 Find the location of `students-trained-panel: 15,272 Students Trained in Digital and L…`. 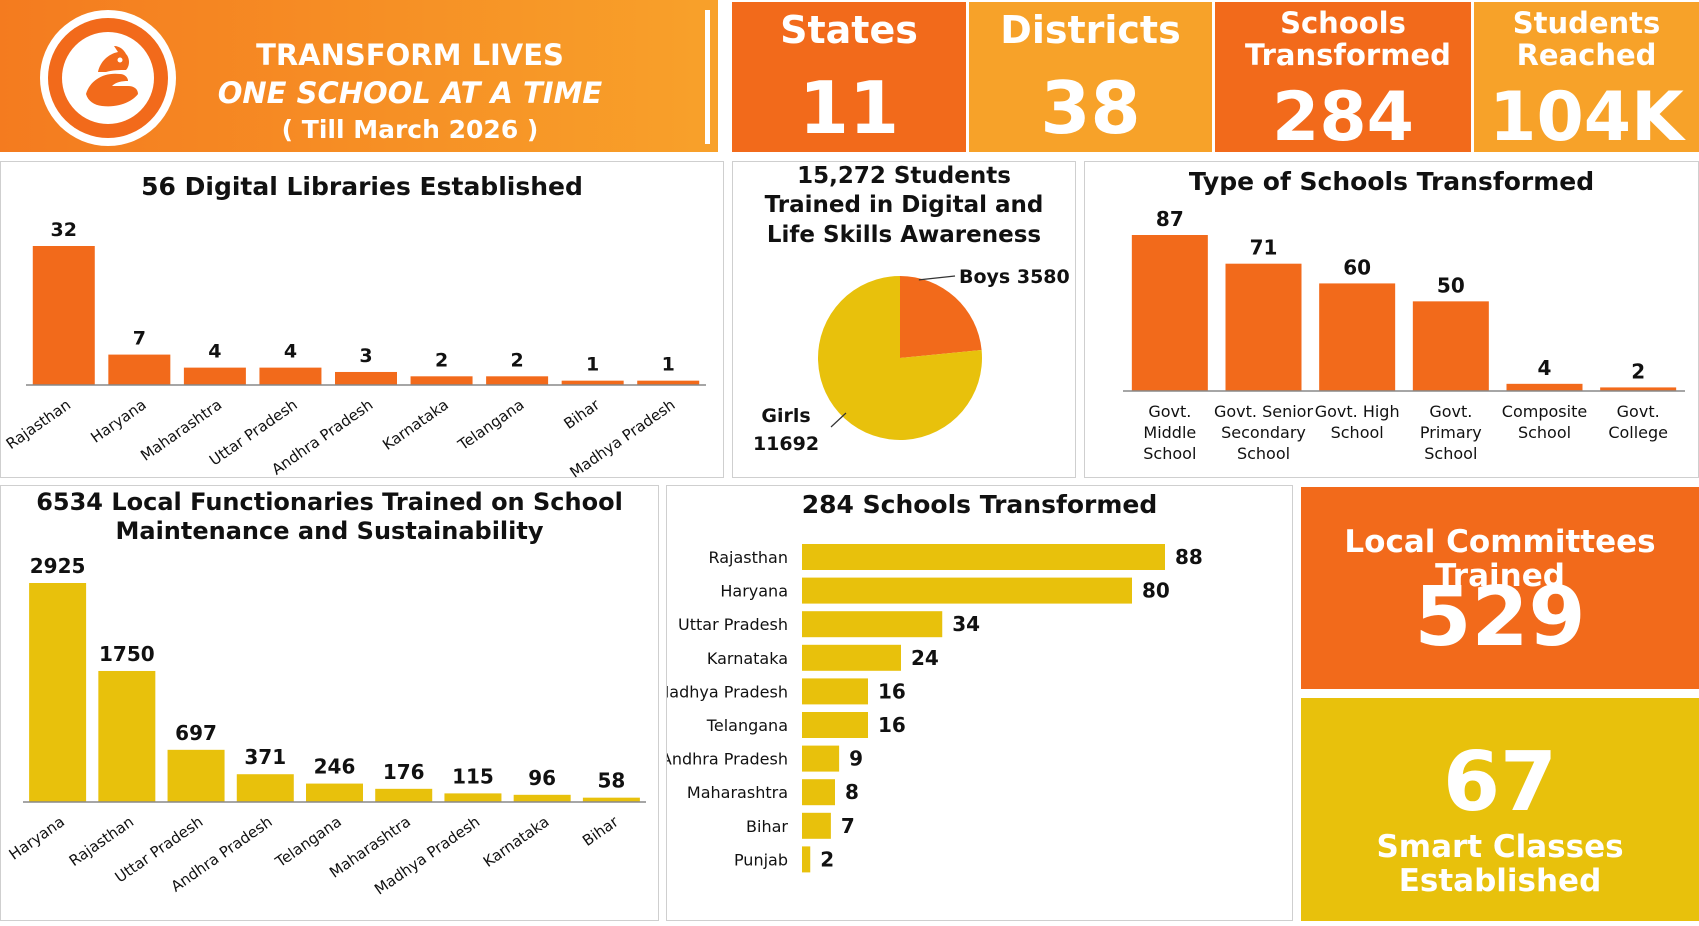

students-trained-panel: 15,272 Students Trained in Digital and L… is located at coordinates (904, 319).